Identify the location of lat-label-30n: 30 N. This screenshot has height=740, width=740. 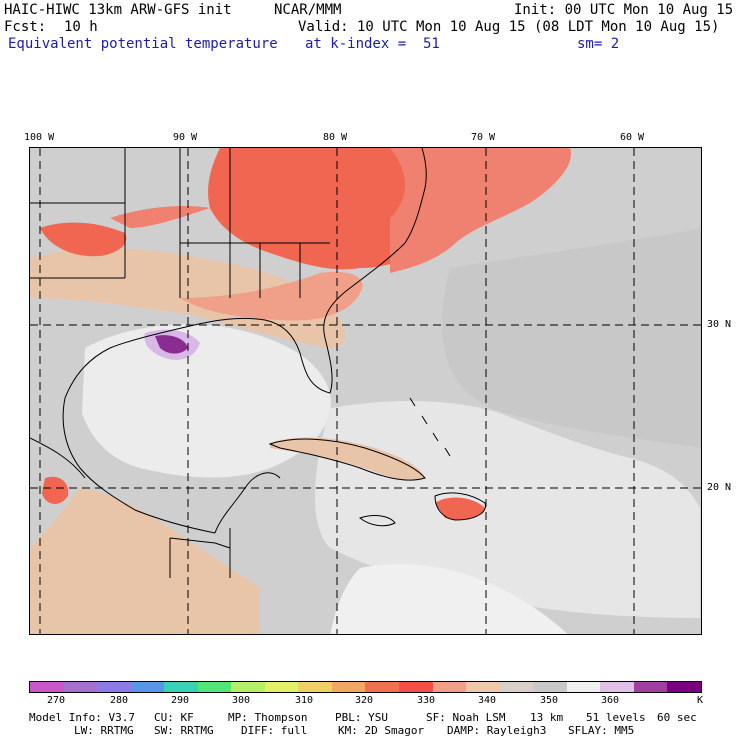
(719, 324).